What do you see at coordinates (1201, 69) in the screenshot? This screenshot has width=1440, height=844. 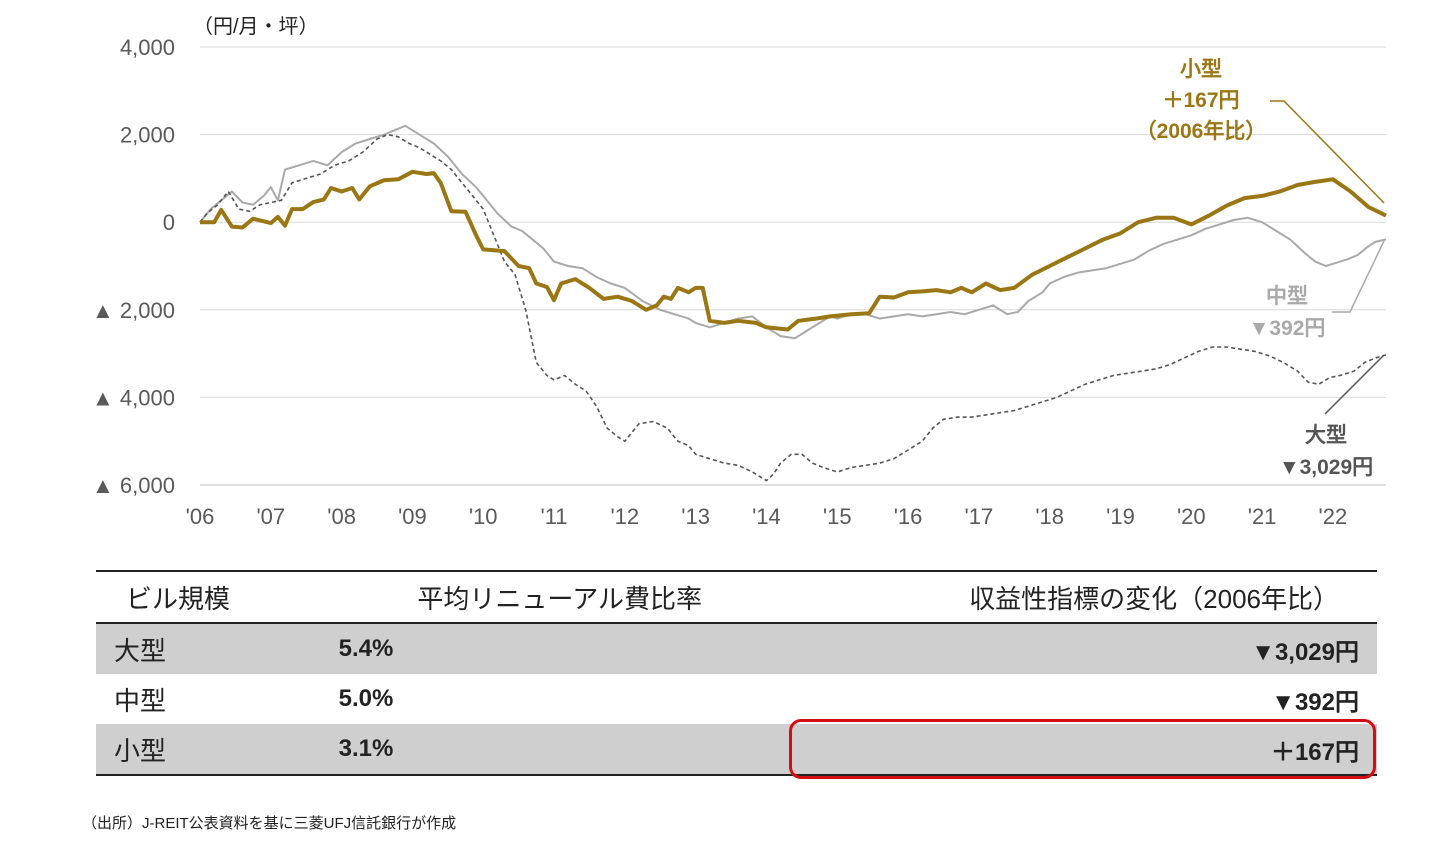 I see `annotation-small-line-1: 小型` at bounding box center [1201, 69].